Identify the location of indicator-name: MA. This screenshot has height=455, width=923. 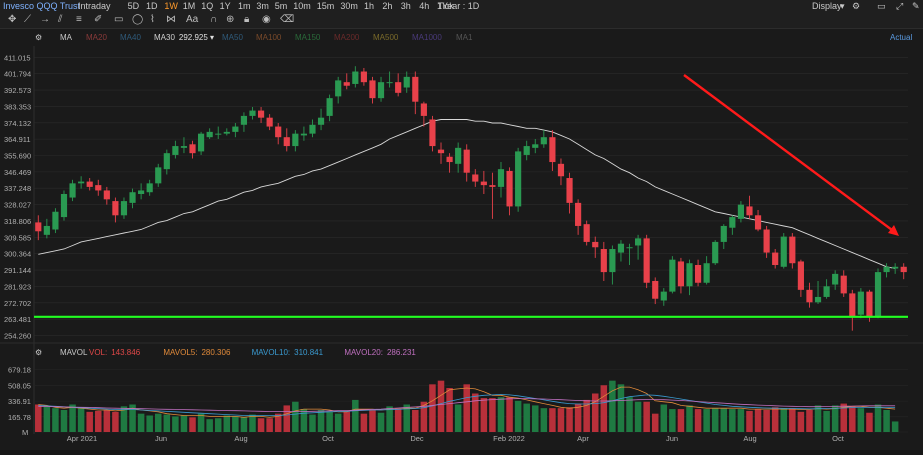
(66, 37).